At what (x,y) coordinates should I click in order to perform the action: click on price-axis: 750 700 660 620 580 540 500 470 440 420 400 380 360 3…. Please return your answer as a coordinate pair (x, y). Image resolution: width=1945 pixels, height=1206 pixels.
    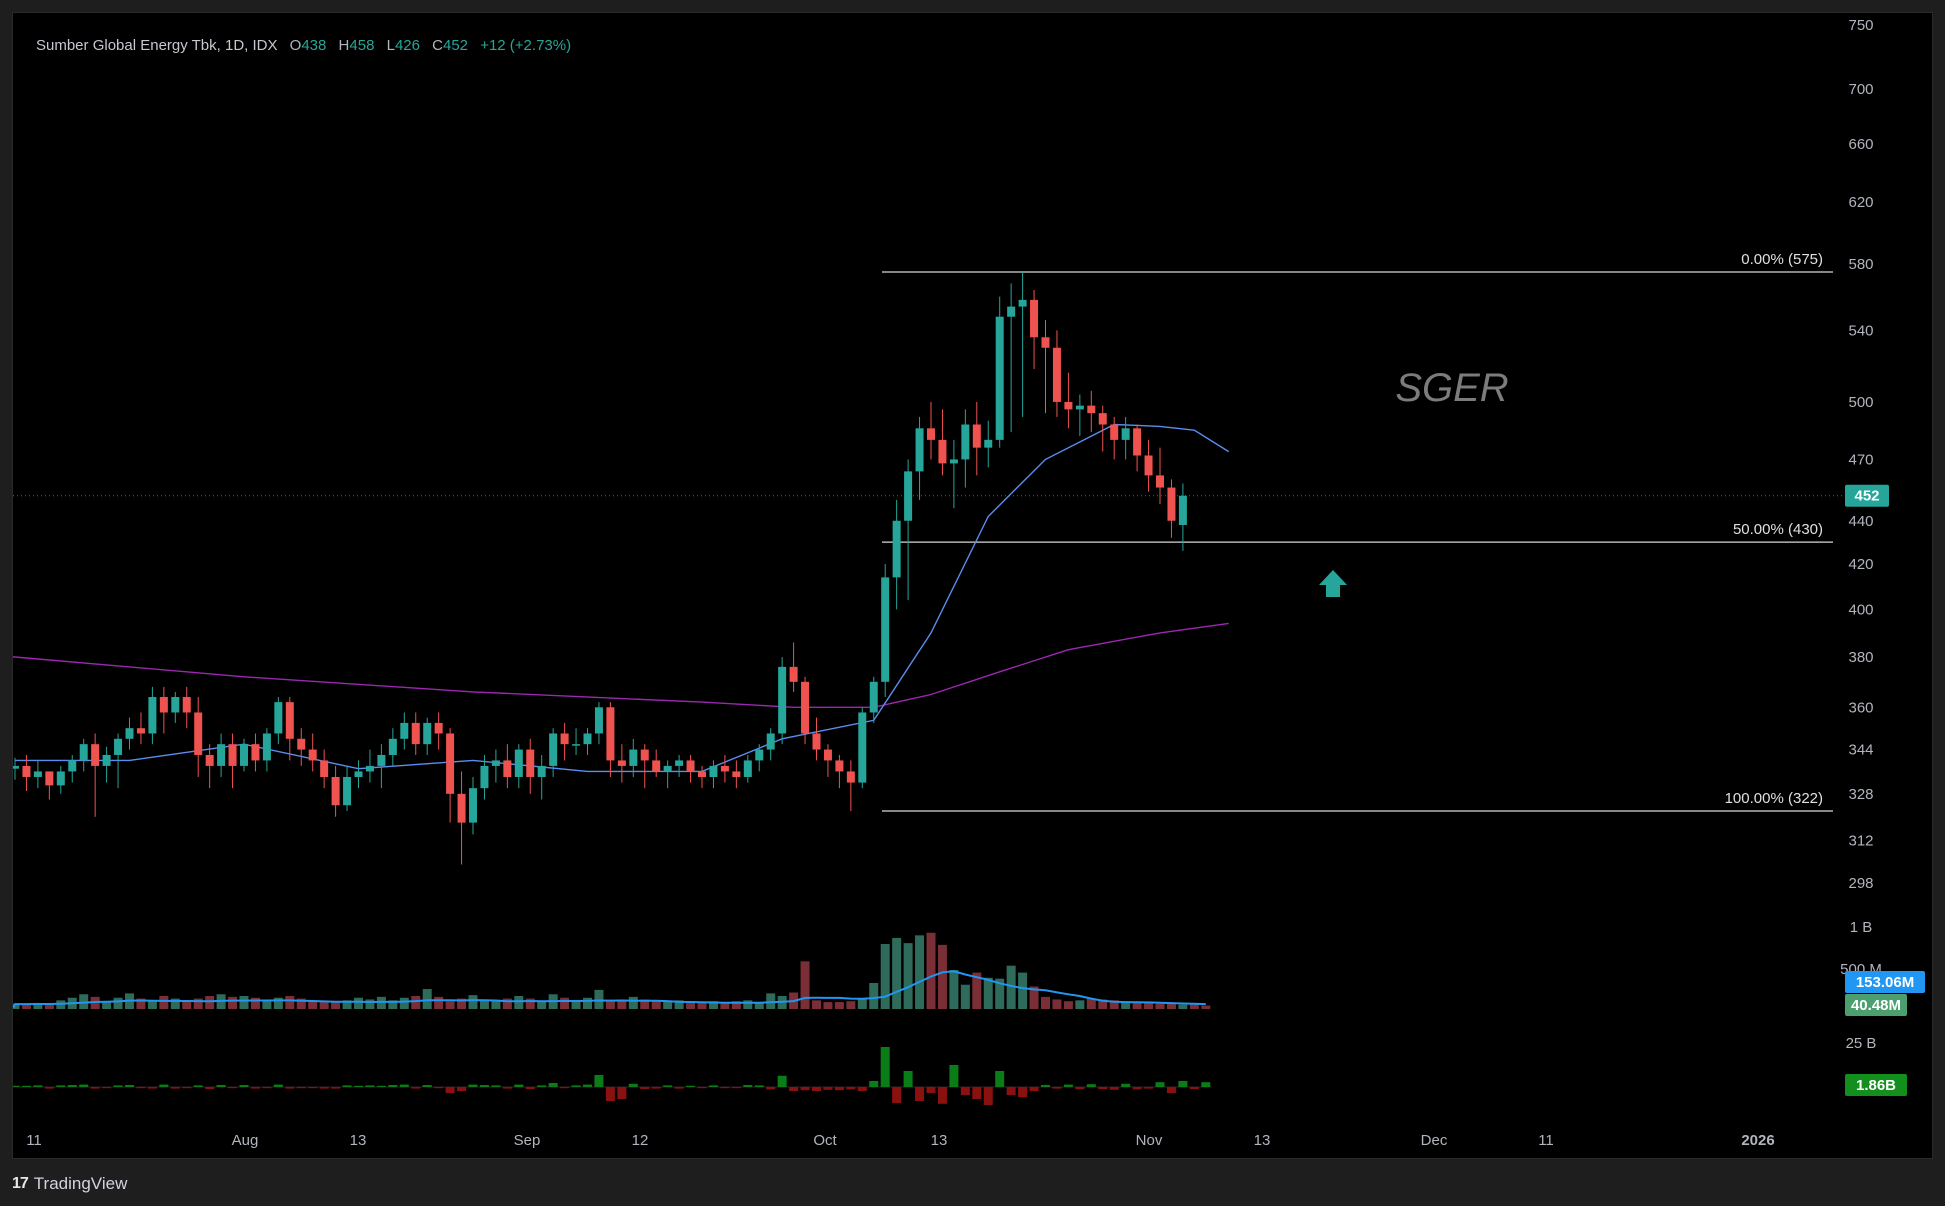
    Looking at the image, I should click on (1882, 556).